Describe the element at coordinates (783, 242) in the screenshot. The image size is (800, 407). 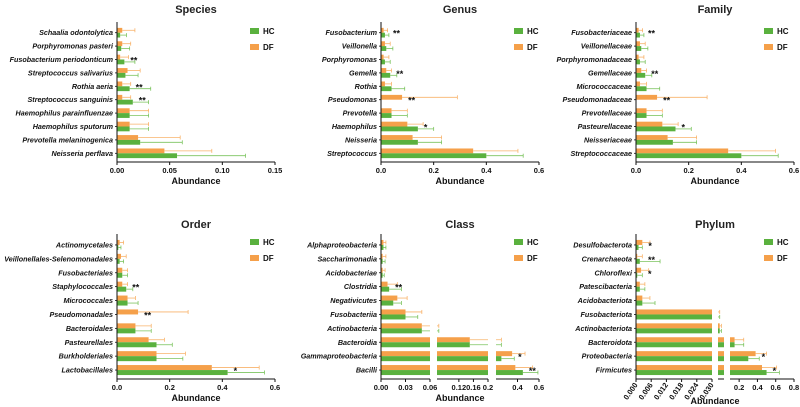
I see `phylum-legend-hc-label: HC` at that location.